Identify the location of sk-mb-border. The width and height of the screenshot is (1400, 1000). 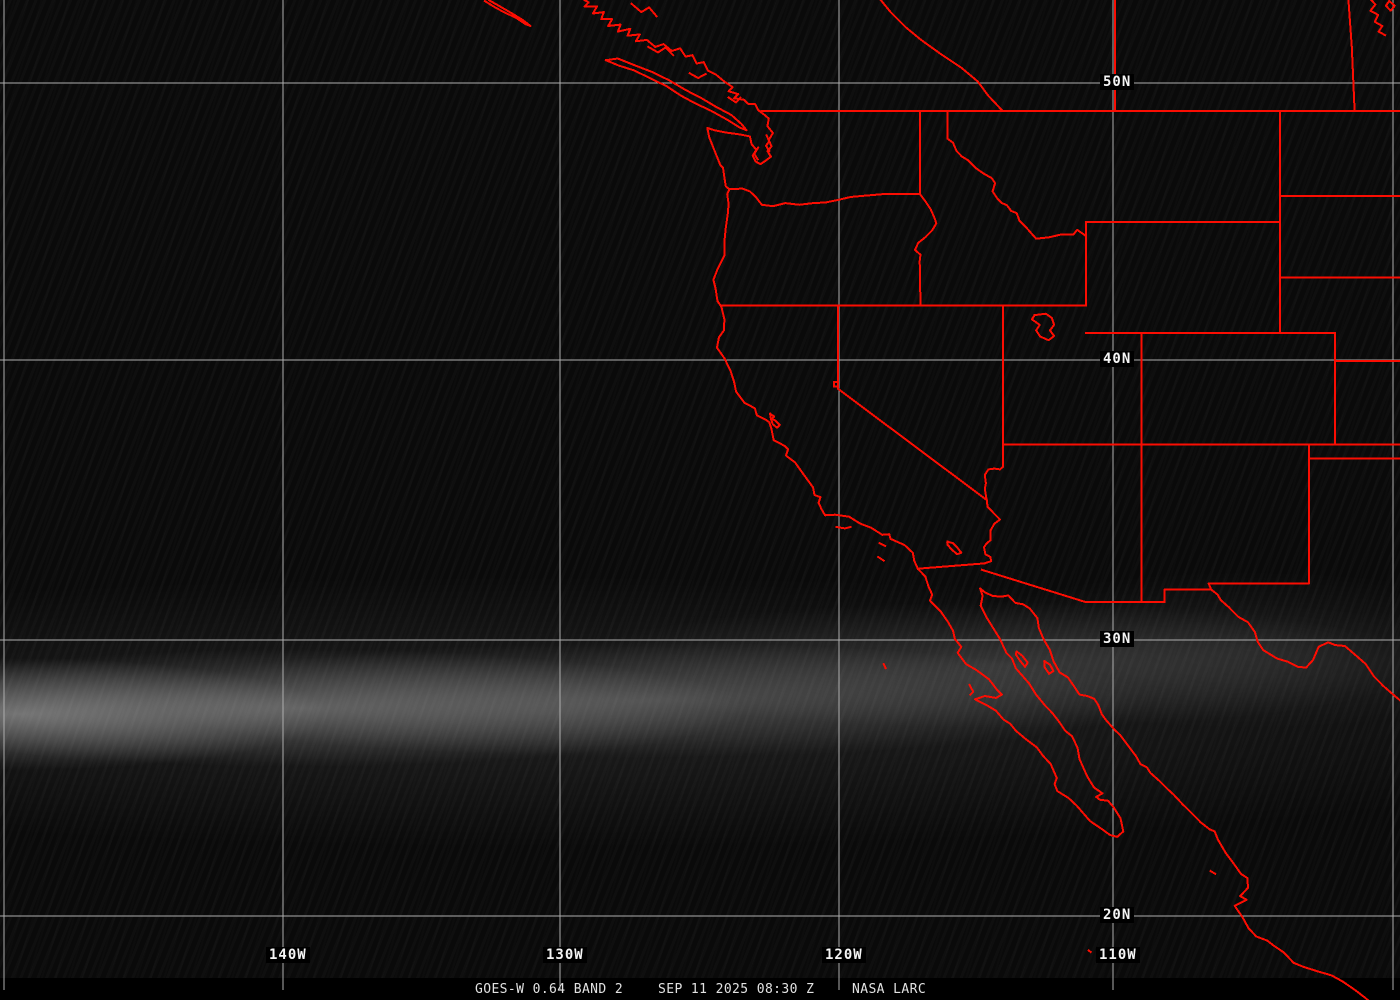
(1351, 56).